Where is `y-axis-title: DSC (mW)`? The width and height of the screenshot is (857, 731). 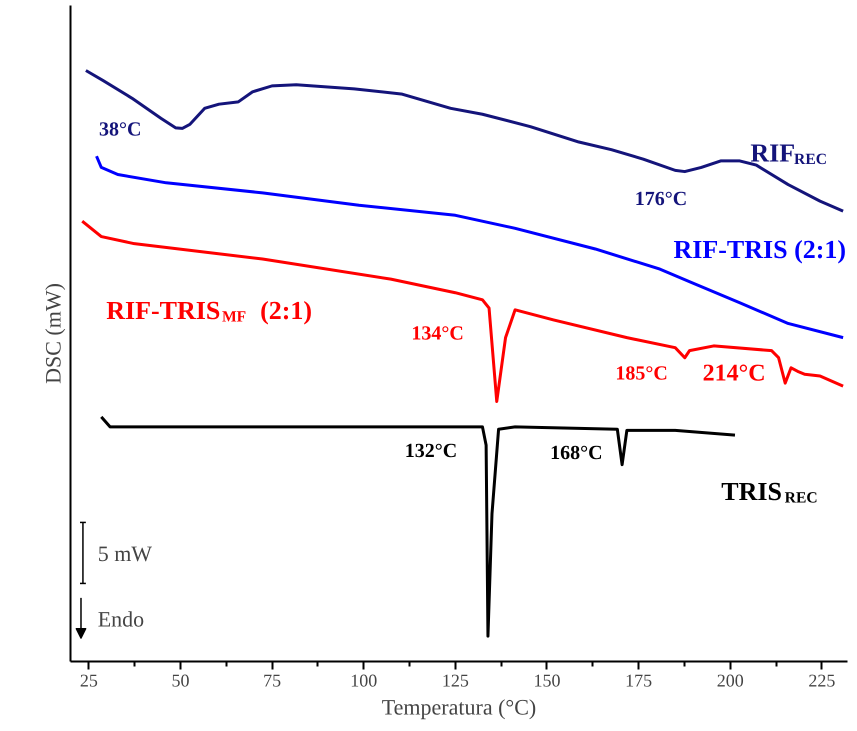 y-axis-title: DSC (mW) is located at coordinates (53, 333).